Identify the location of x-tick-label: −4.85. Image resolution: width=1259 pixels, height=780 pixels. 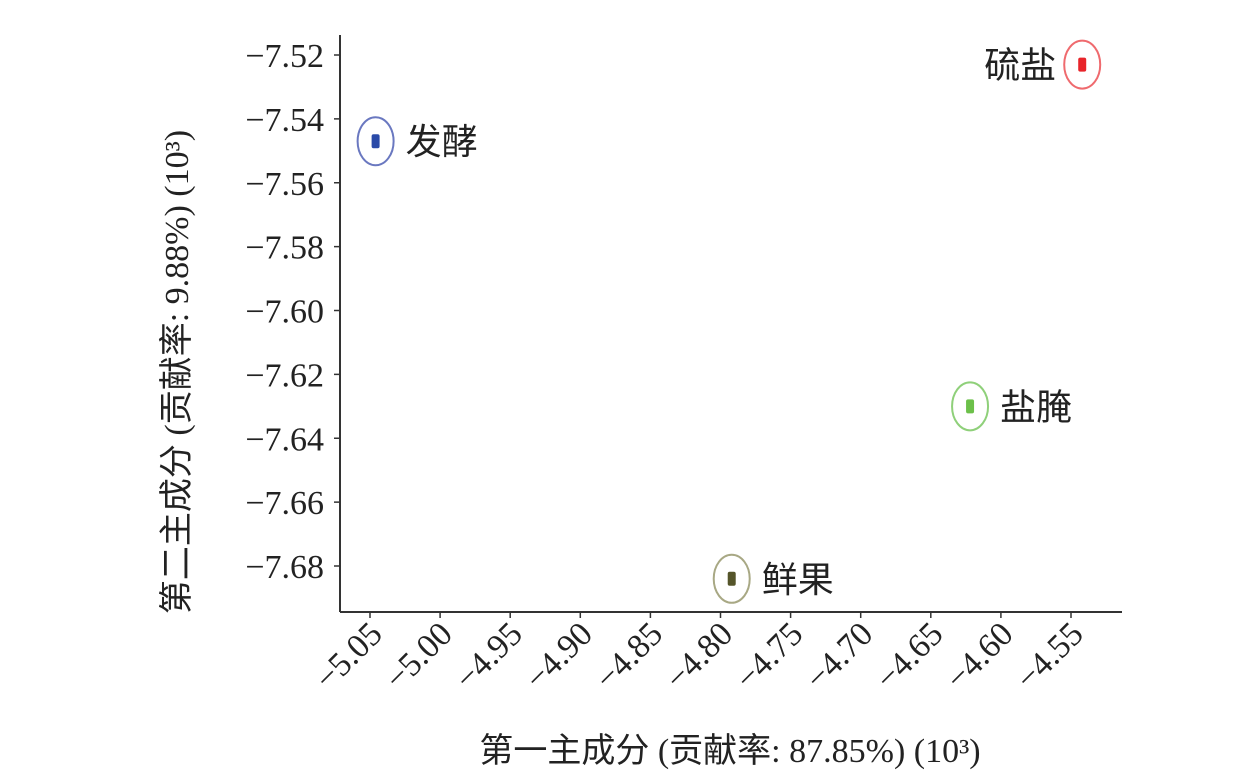
(629, 656).